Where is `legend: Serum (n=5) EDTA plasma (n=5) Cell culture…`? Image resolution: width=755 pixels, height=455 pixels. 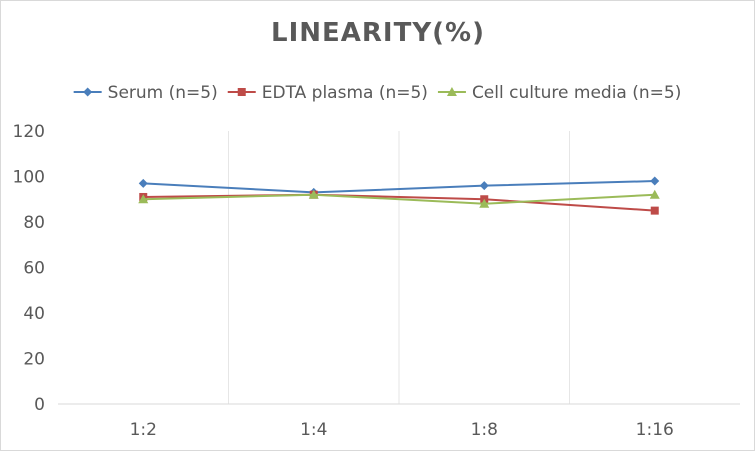
legend: Serum (n=5) EDTA plasma (n=5) Cell culture… is located at coordinates (377, 93).